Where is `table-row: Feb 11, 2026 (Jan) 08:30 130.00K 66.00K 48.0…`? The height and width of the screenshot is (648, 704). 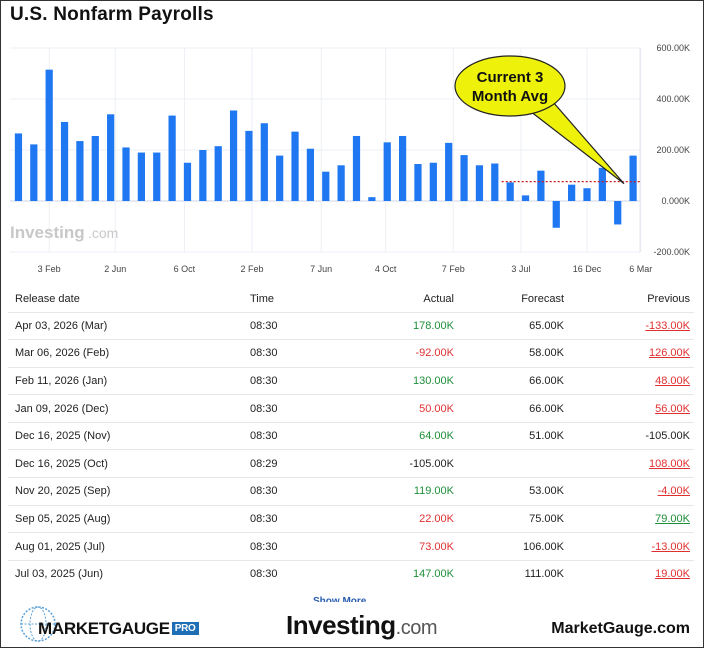 table-row: Feb 11, 2026 (Jan) 08:30 130.00K 66.00K 48.0… is located at coordinates (351, 380).